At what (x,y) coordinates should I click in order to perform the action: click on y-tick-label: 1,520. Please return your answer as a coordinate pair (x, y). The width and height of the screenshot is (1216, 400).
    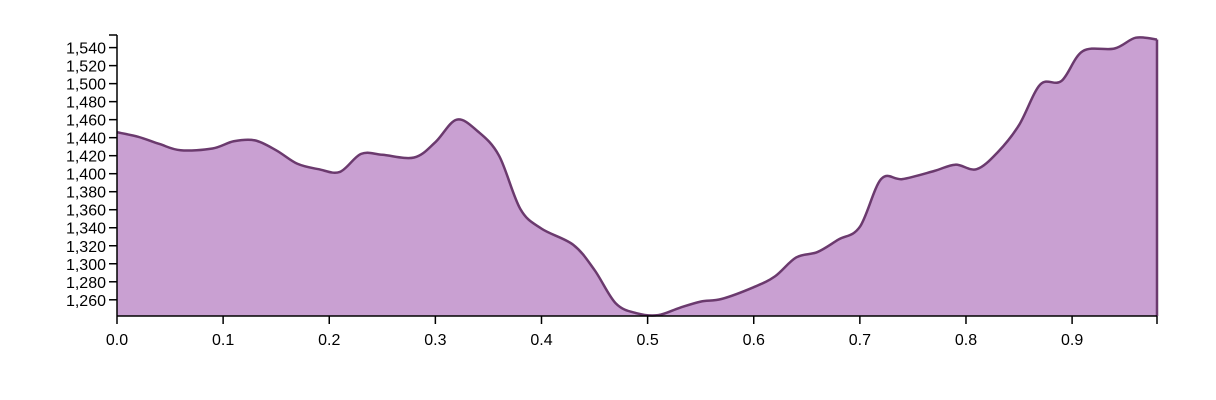
    Looking at the image, I should click on (86, 67).